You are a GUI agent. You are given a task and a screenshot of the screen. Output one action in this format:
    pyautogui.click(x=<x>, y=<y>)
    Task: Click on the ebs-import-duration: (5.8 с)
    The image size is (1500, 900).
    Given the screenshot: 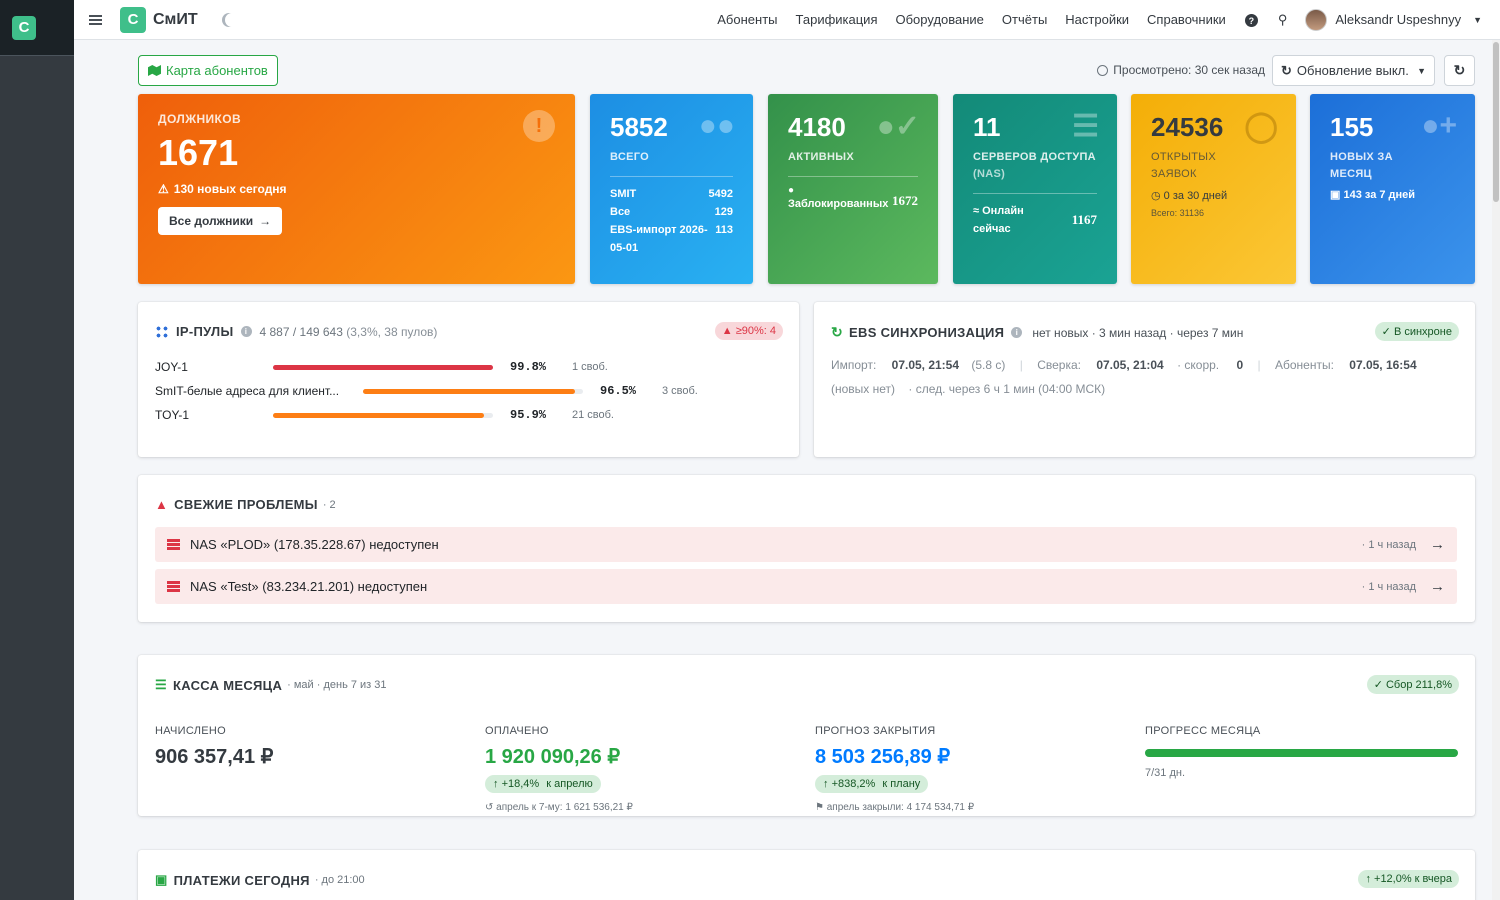 What is the action you would take?
    pyautogui.click(x=988, y=365)
    